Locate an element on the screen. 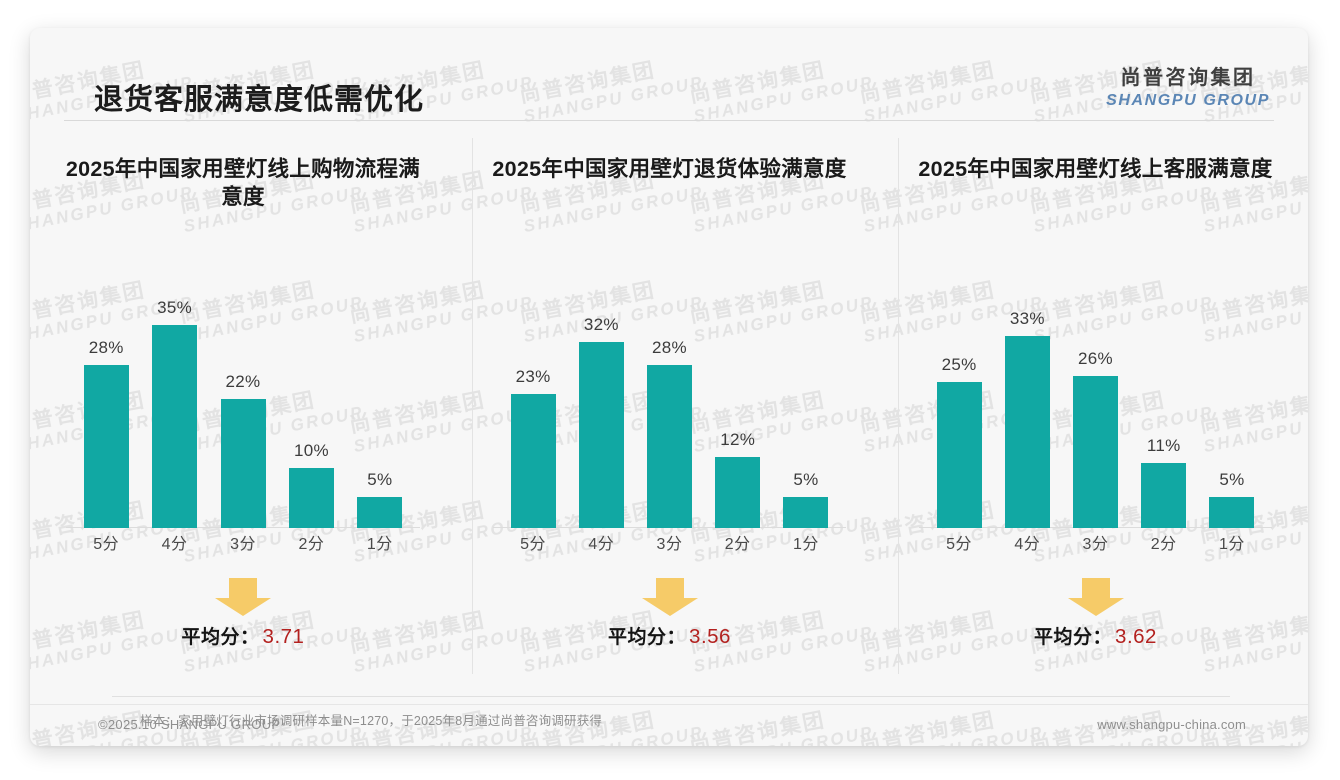 The width and height of the screenshot is (1340, 780). average-block-3: 平均分： 3.62 is located at coordinates (1095, 620).